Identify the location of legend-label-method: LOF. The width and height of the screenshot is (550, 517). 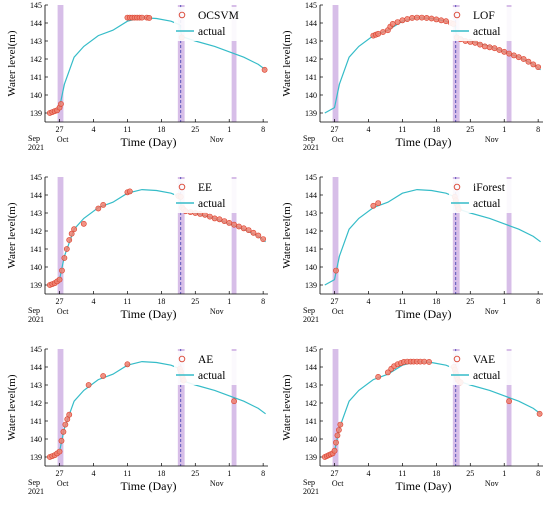
(484, 16).